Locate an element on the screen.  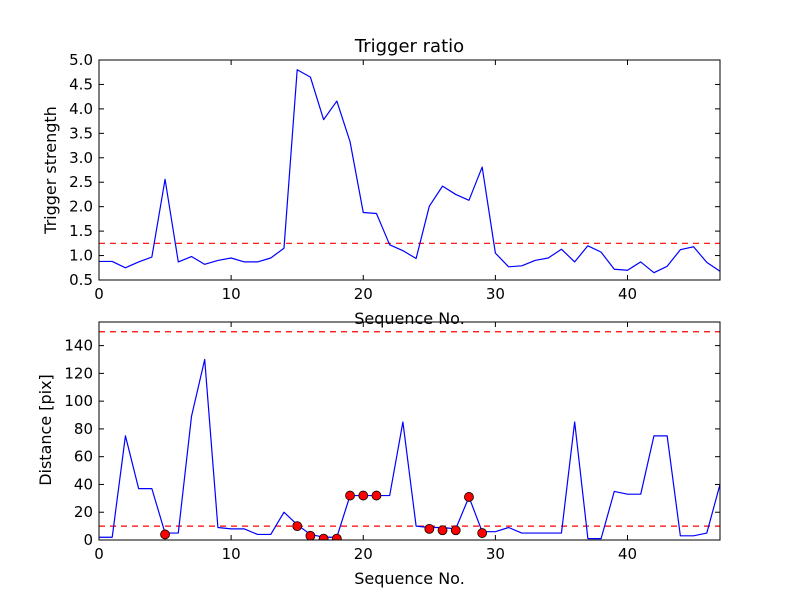
y-tick-label: 60 is located at coordinates (83, 457).